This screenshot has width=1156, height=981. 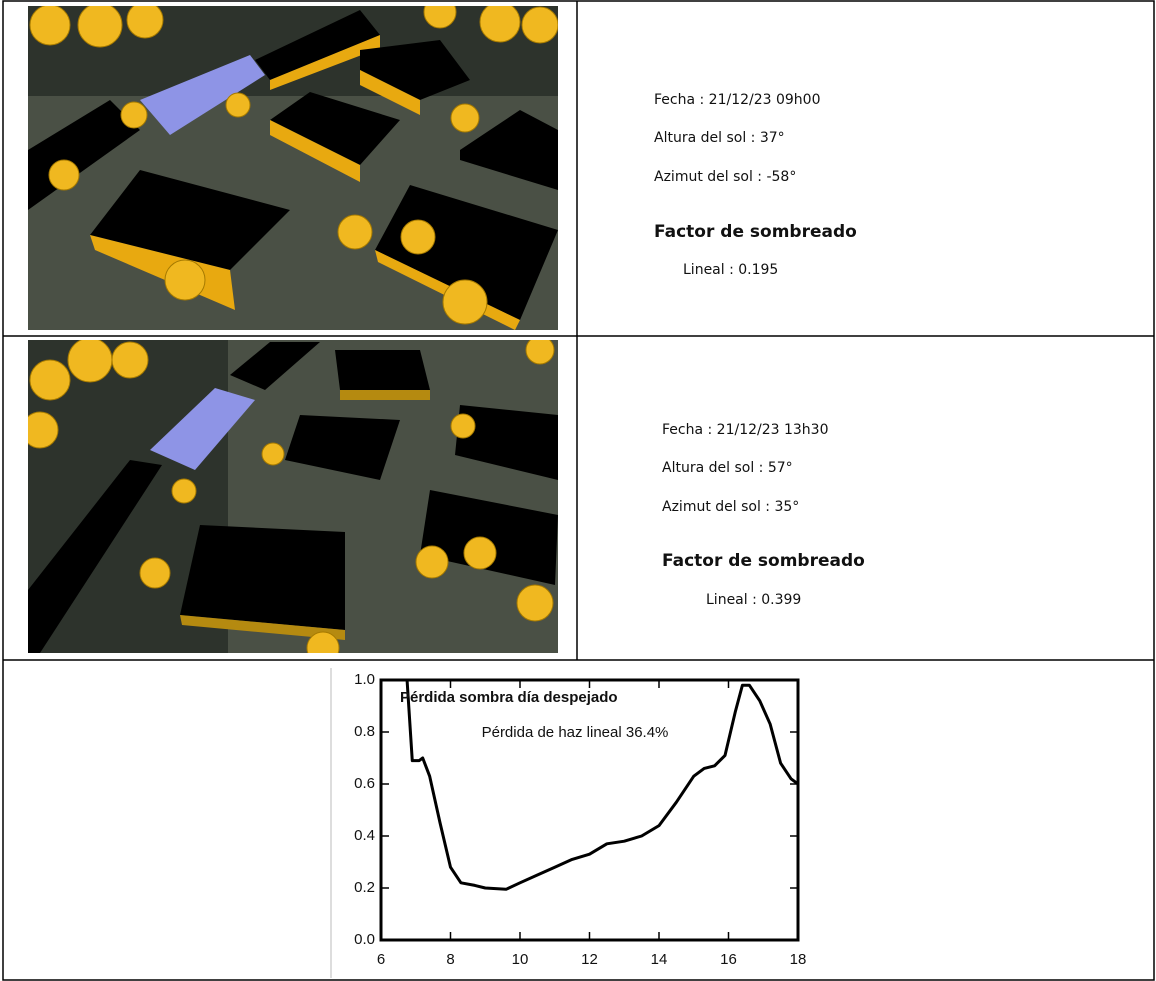 What do you see at coordinates (730, 507) in the screenshot?
I see `azimut: Azimut del sol : 35°` at bounding box center [730, 507].